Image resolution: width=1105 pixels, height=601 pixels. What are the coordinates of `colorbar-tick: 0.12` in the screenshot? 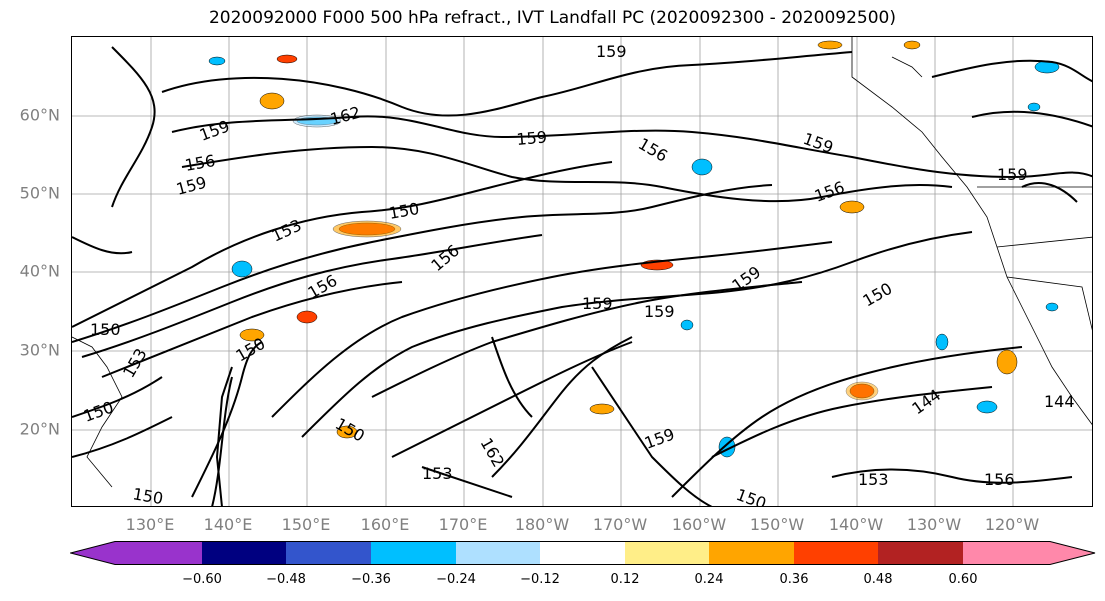 It's located at (625, 579).